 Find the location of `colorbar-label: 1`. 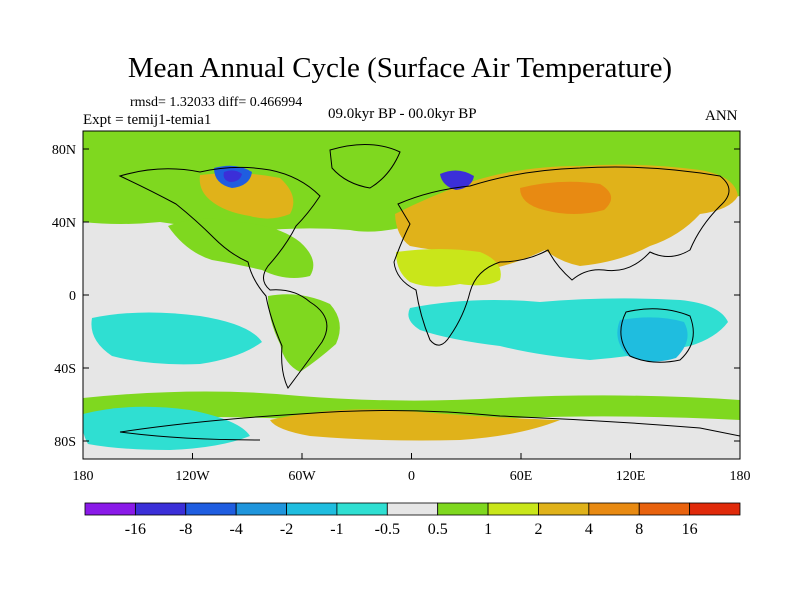

colorbar-label: 1 is located at coordinates (488, 529).